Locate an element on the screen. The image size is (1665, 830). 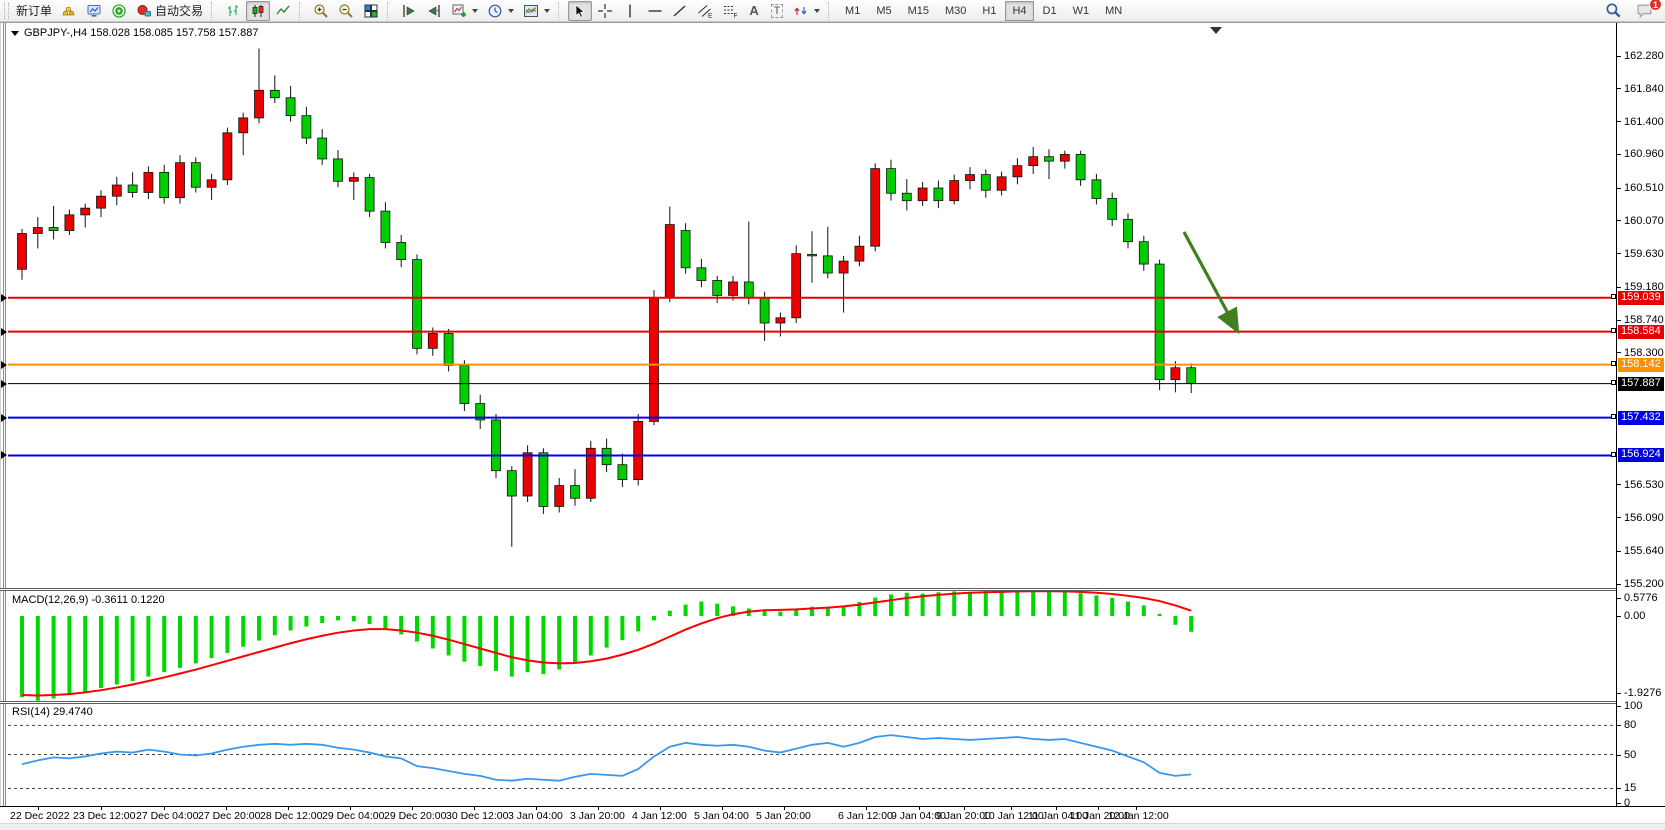
terminal-window-button is located at coordinates (94, 11).